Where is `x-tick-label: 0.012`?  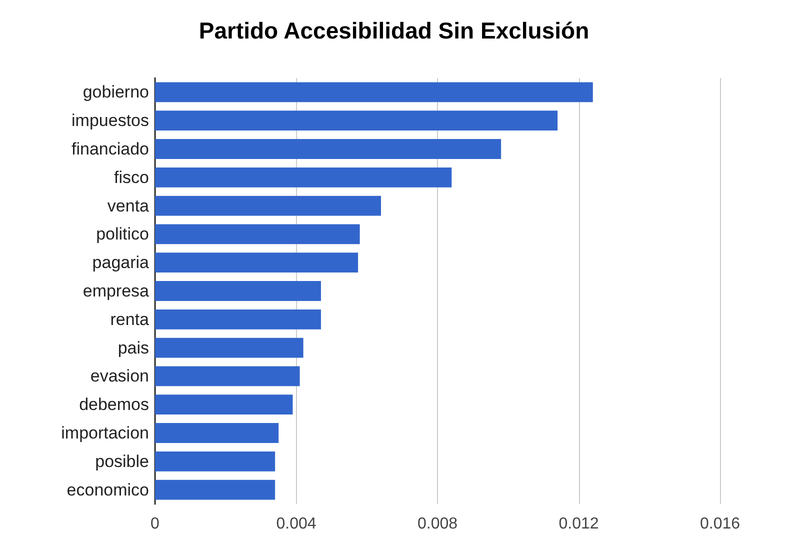 x-tick-label: 0.012 is located at coordinates (578, 524).